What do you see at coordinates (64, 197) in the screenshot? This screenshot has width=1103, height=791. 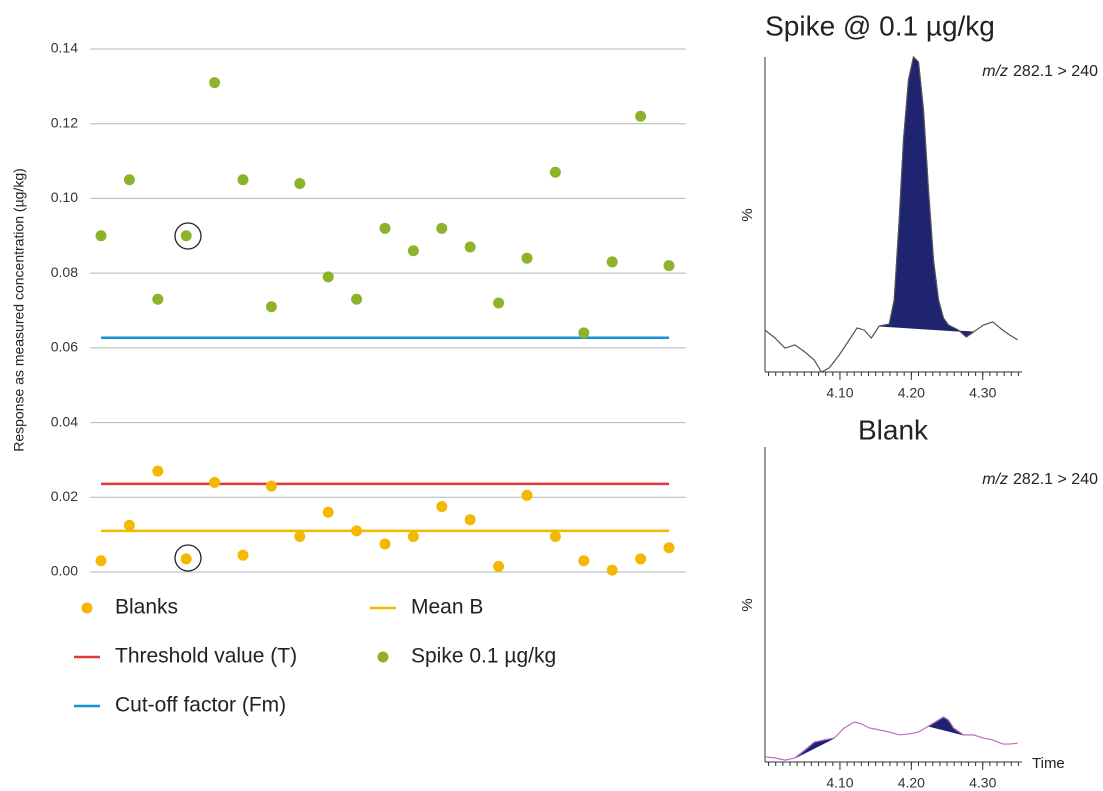 I see `y-tick-label: 0.10` at bounding box center [64, 197].